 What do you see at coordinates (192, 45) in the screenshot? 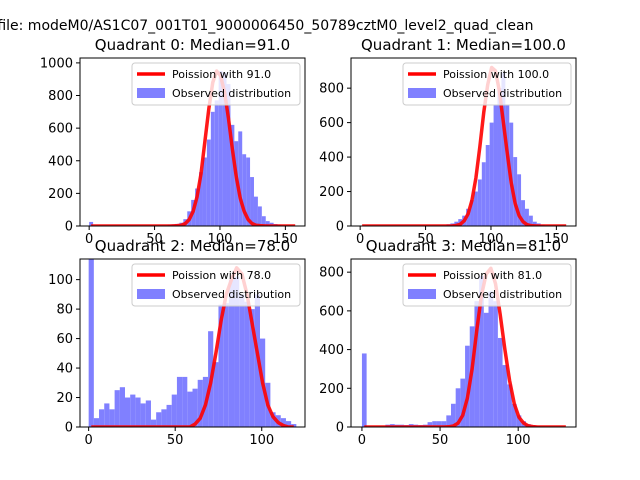
I see `subplot-title: Quadrant 0: Median=91.0` at bounding box center [192, 45].